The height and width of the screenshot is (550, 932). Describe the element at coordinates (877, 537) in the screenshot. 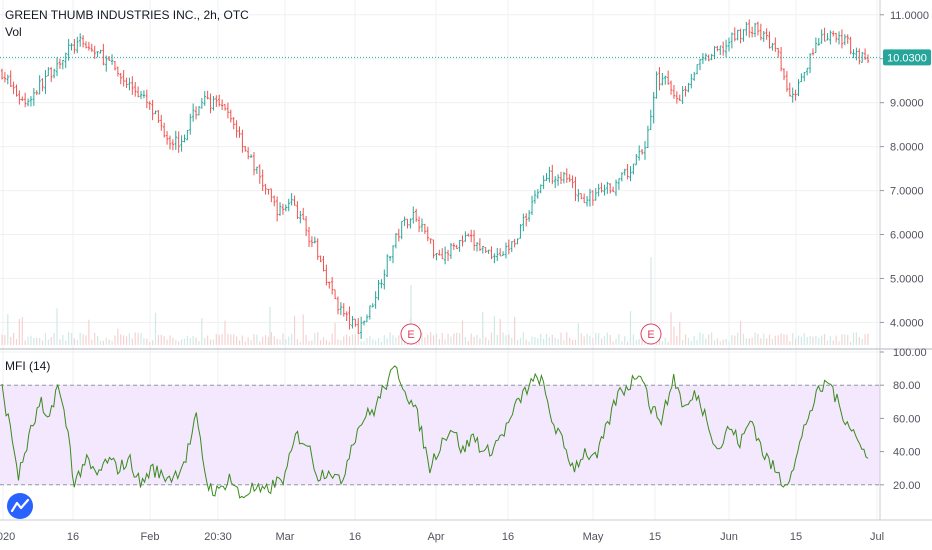

I see `time-tick-label: Jul` at that location.